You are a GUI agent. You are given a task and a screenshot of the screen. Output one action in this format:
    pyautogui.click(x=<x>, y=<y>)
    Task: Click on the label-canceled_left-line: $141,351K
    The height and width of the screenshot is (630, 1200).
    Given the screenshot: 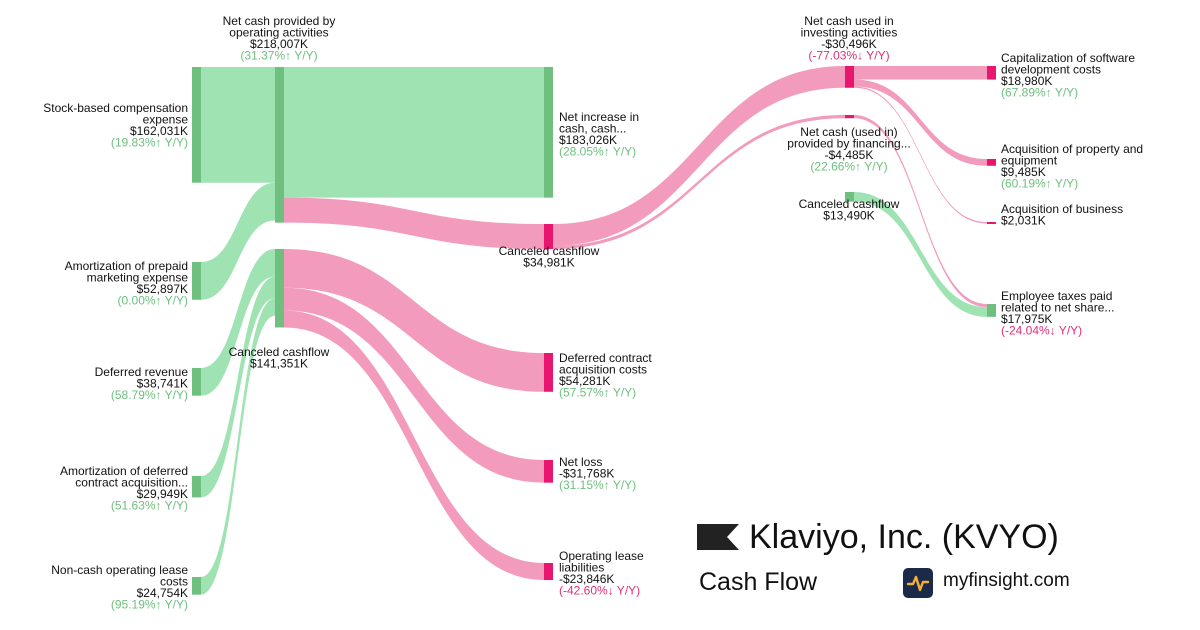 What is the action you would take?
    pyautogui.click(x=279, y=364)
    